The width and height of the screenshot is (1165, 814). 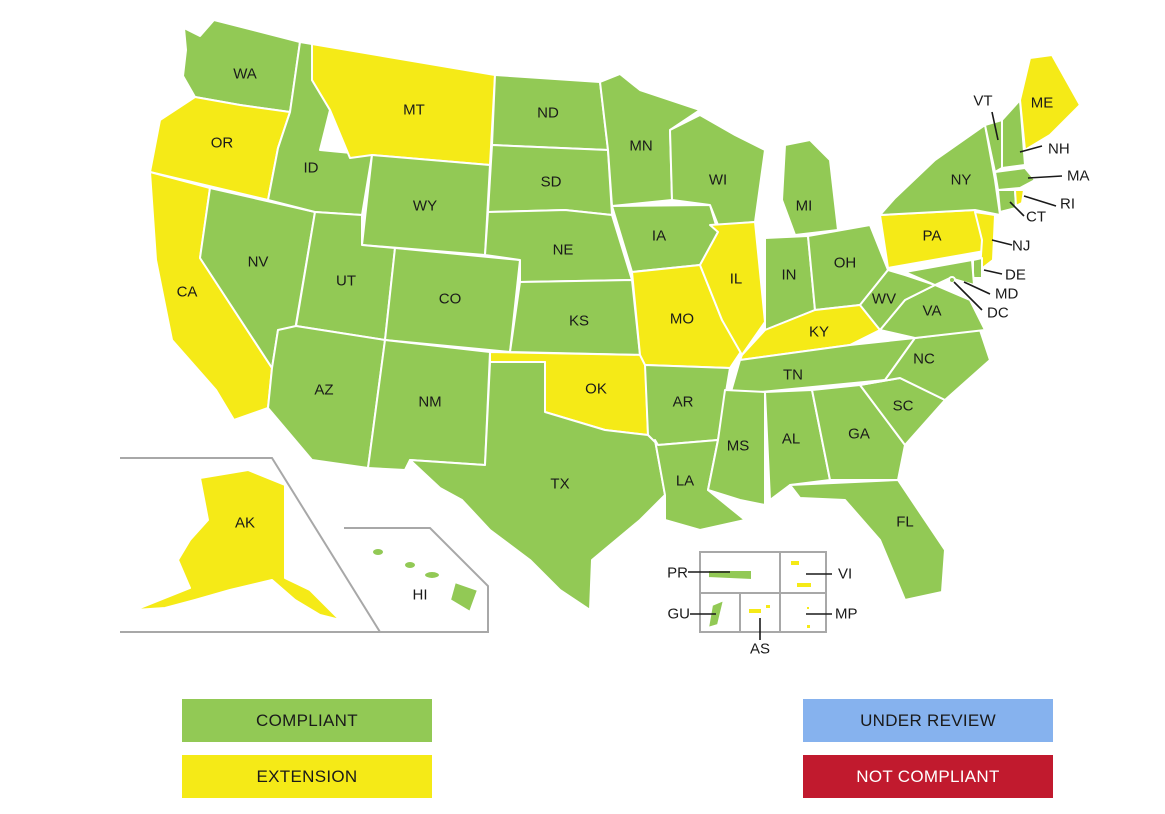 I want to click on label-ne: NE, so click(x=563, y=250).